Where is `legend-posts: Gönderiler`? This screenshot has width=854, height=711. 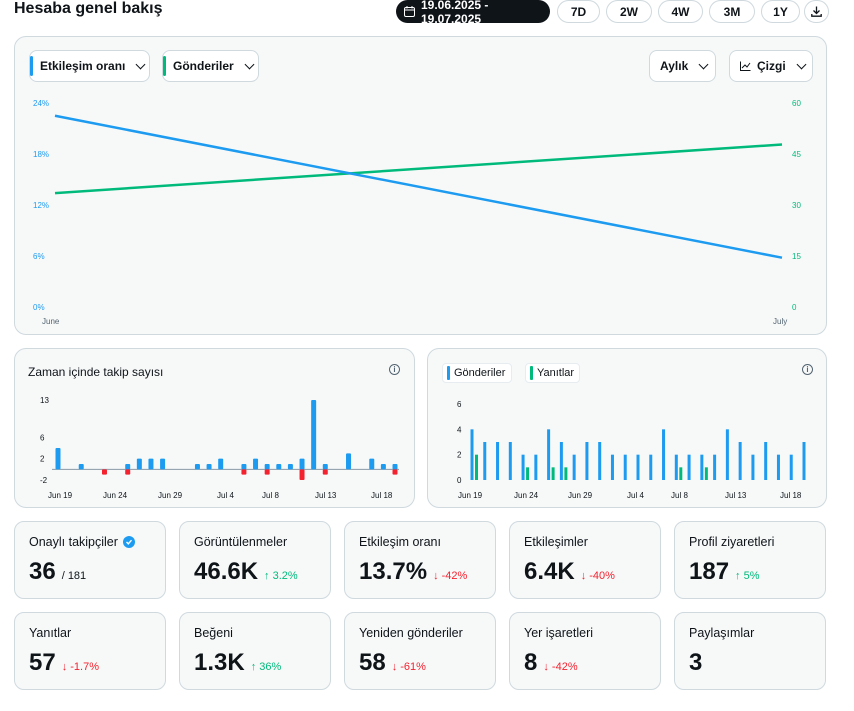
legend-posts: Gönderiler is located at coordinates (477, 373).